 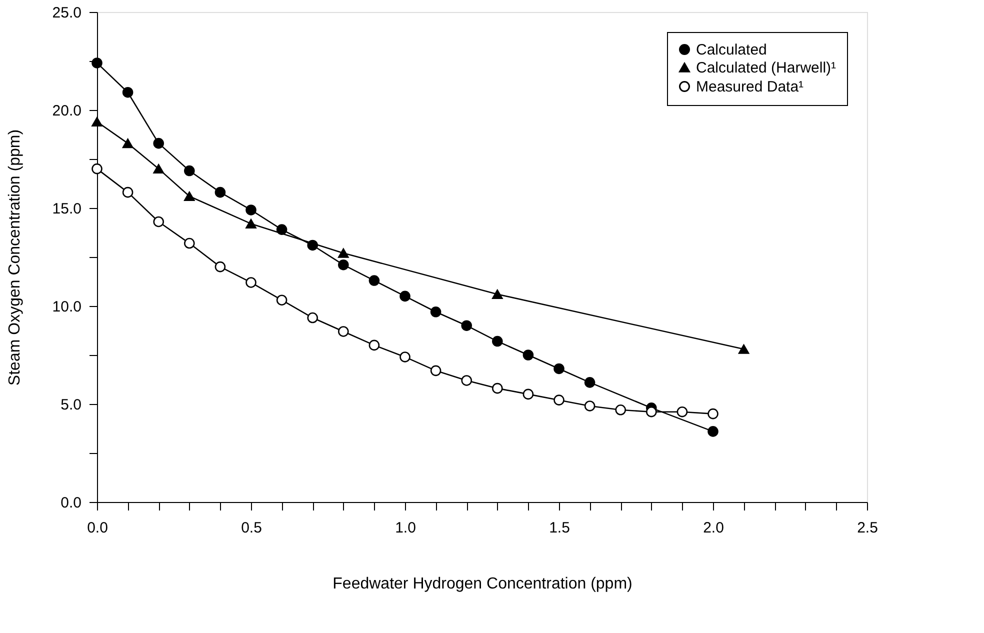 I want to click on y-tick-label: 25.0, so click(x=67, y=13).